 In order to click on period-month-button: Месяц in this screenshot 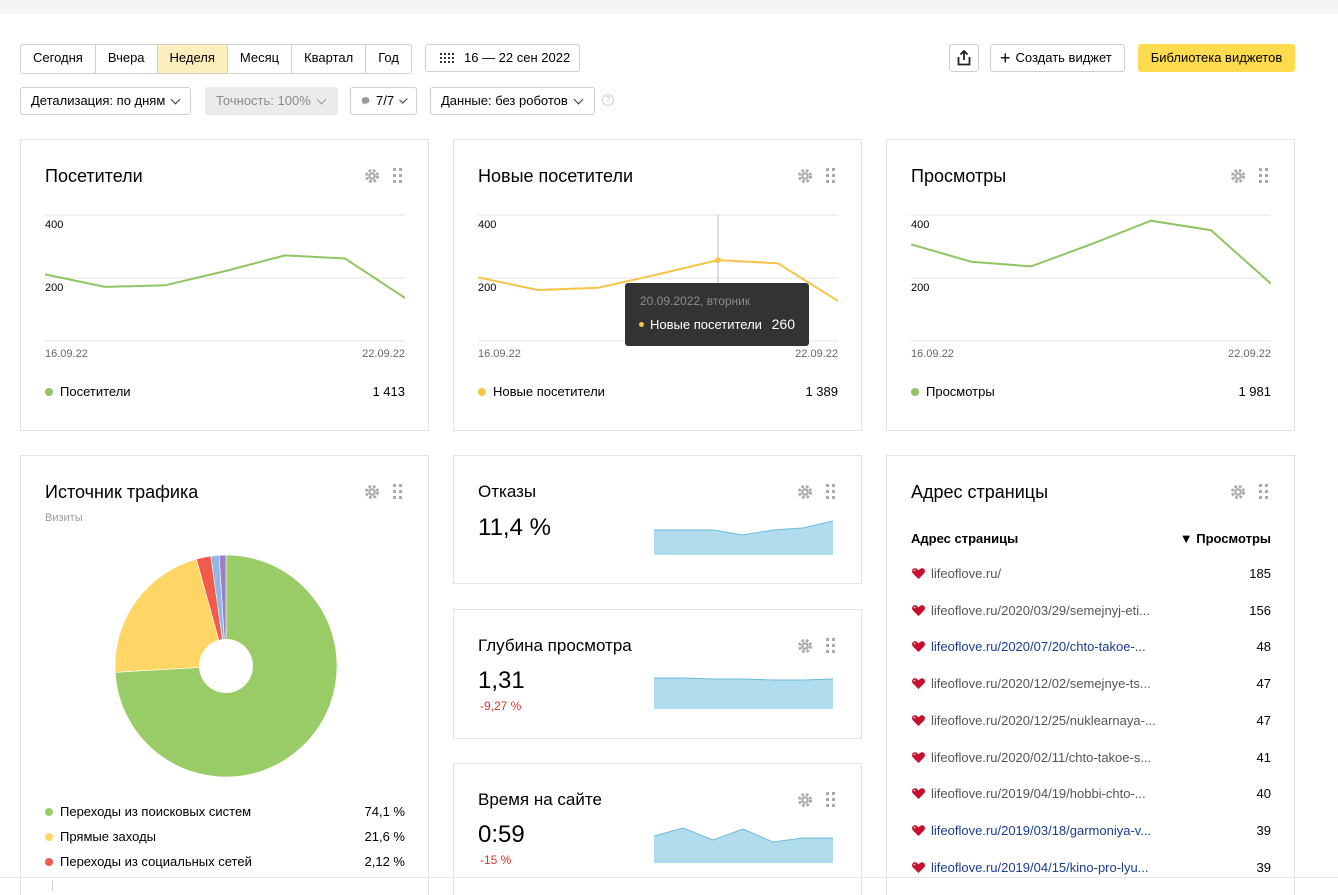, I will do `click(260, 59)`.